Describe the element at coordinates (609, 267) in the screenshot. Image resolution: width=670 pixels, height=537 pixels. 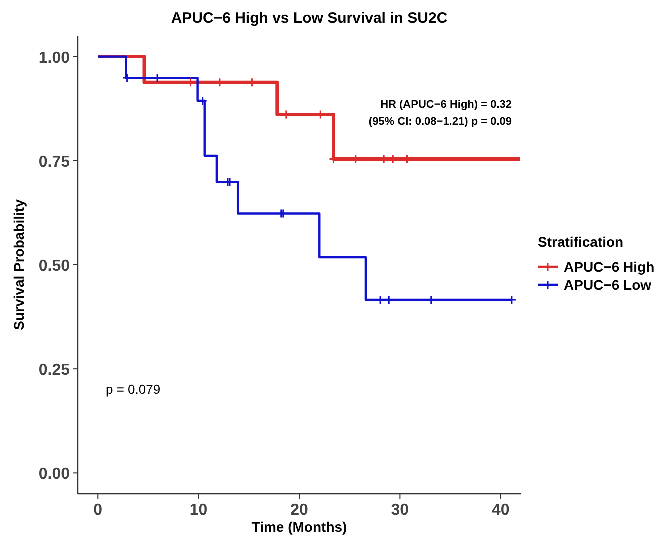
I see `legend-label: APUC−6 High` at that location.